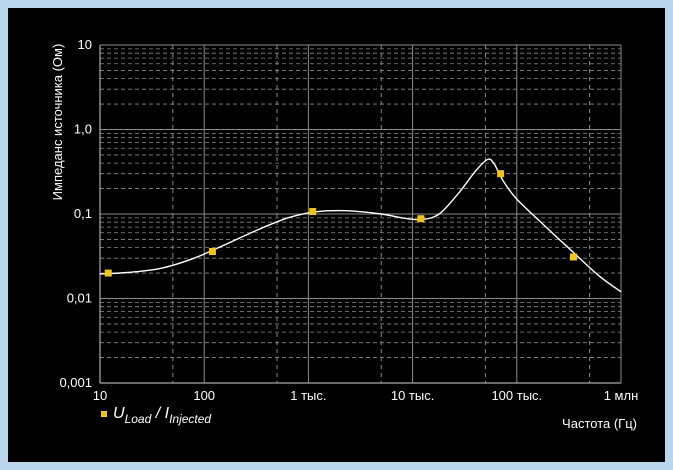  I want to click on x-tick-label: 1 тыс., so click(308, 395).